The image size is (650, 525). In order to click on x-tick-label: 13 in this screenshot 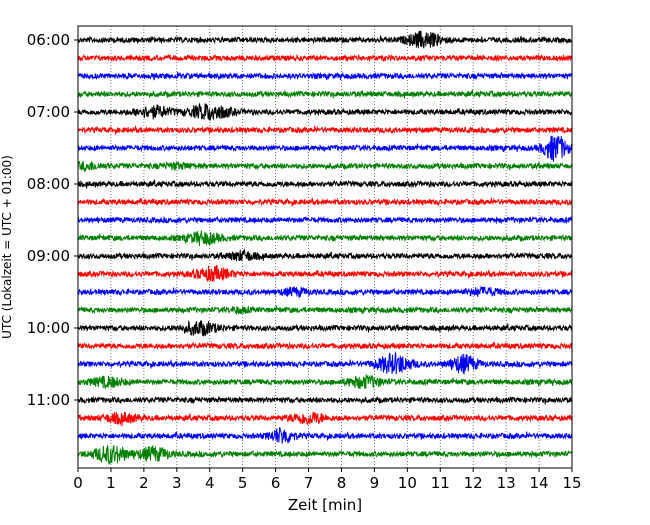, I will do `click(506, 483)`.